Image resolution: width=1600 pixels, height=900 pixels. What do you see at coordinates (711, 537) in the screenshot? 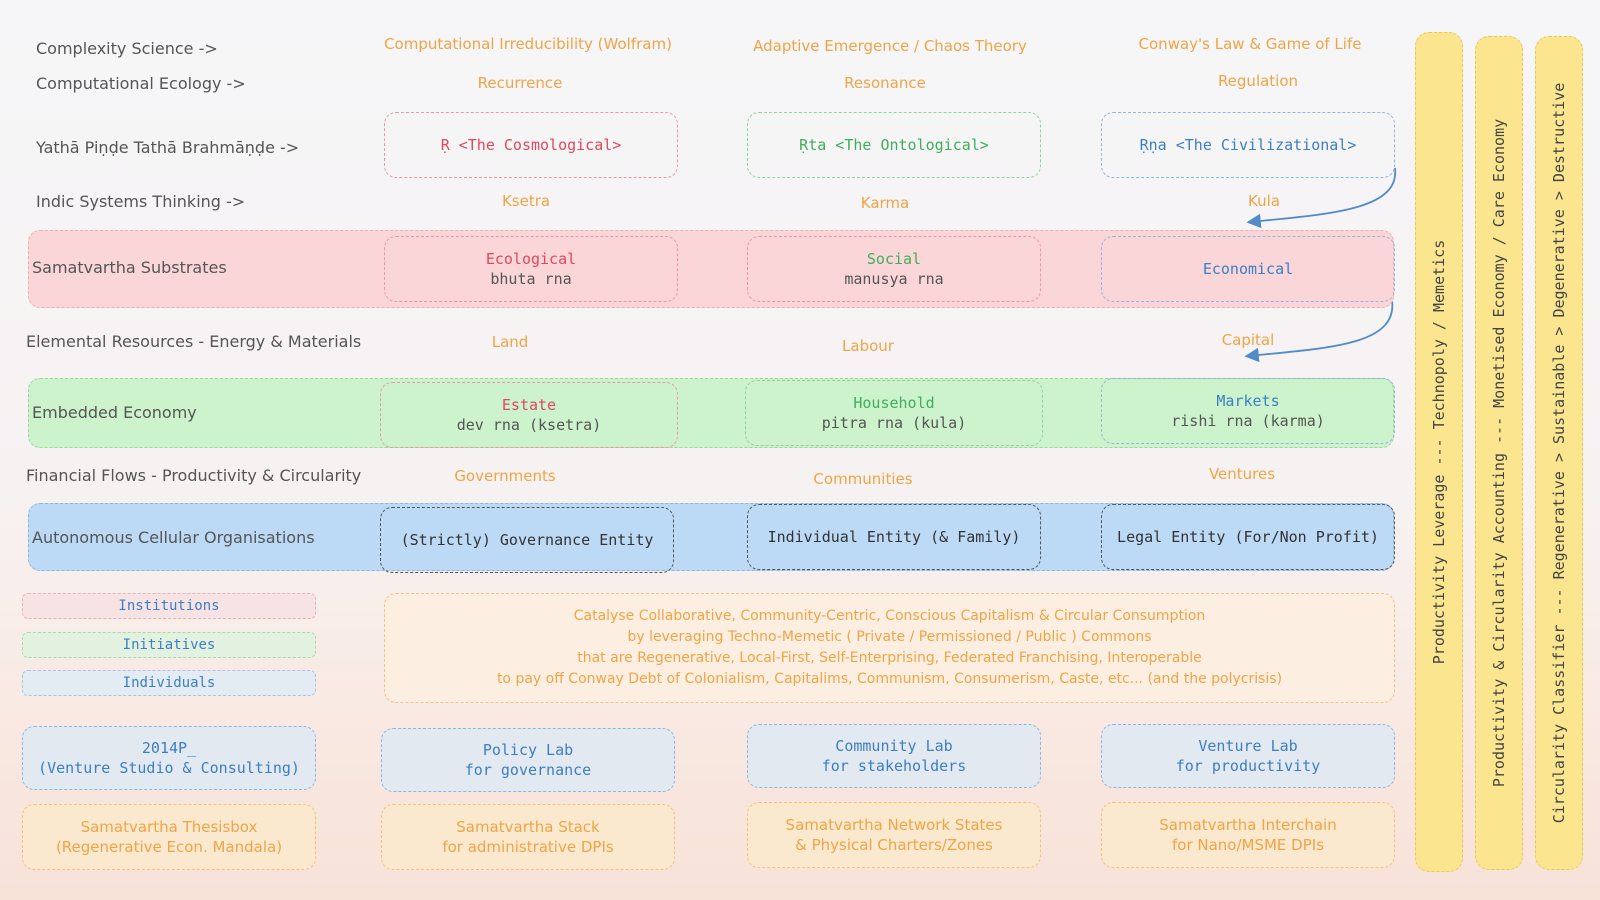
I see `autonomous-orgs-band` at bounding box center [711, 537].